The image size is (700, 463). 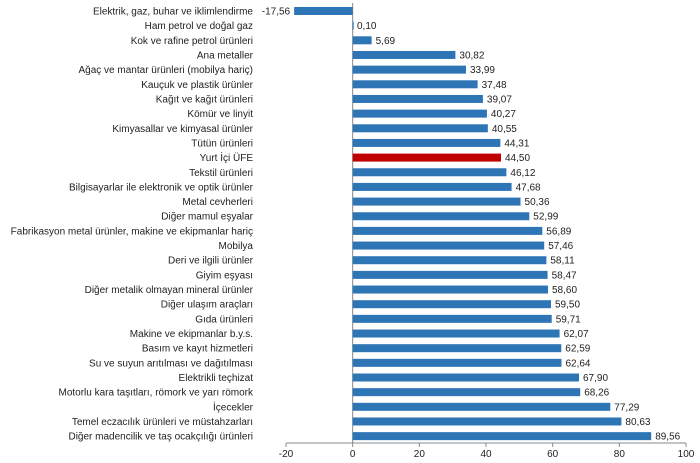 What do you see at coordinates (192, 41) in the screenshot?
I see `category-label: Kok ve rafine petrol ürünleri` at bounding box center [192, 41].